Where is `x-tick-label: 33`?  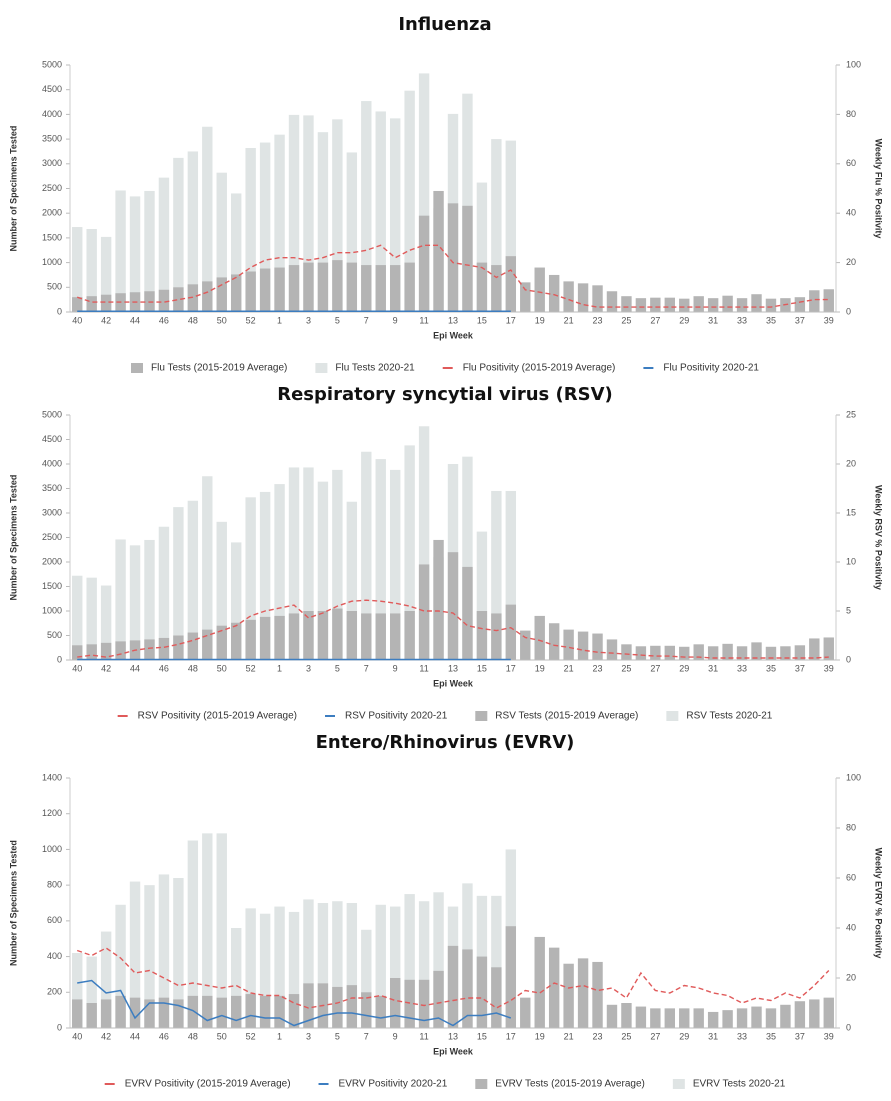 x-tick-label: 33 is located at coordinates (742, 320).